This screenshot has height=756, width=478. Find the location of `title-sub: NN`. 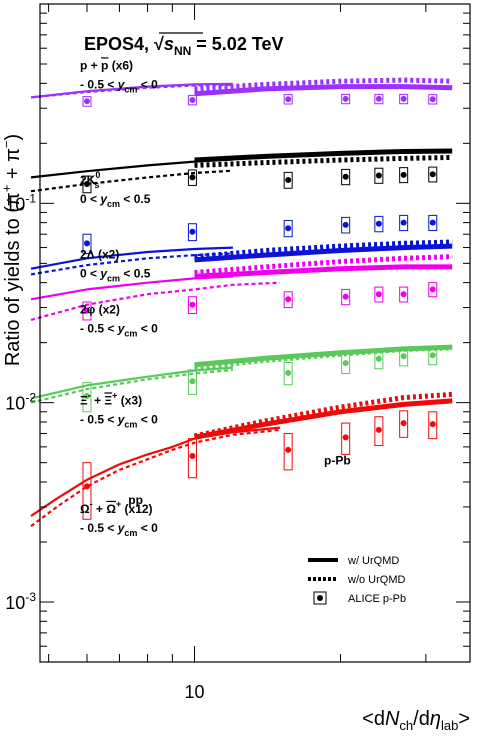

title-sub: NN is located at coordinates (182, 51).